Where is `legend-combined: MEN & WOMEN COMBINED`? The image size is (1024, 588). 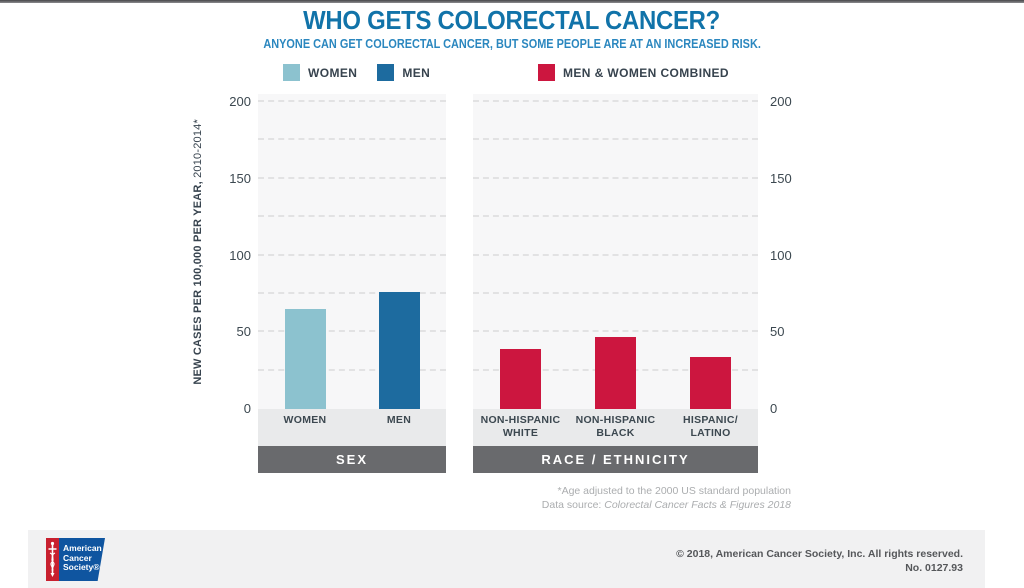 legend-combined: MEN & WOMEN COMBINED is located at coordinates (633, 72).